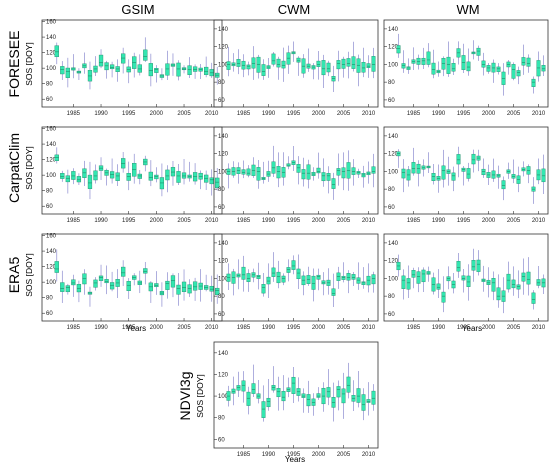  I want to click on box-1985, so click(73, 176).